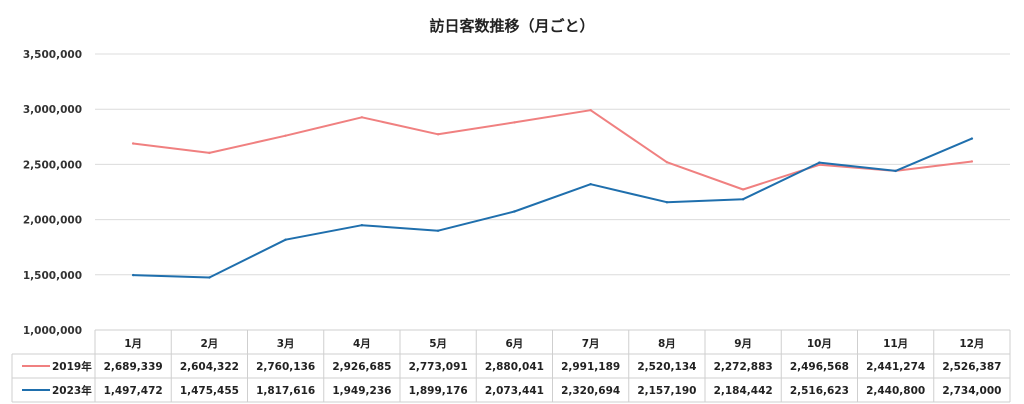 The height and width of the screenshot is (404, 1024). Describe the element at coordinates (52, 110) in the screenshot. I see `y-tick-label: 3,000,000` at that location.